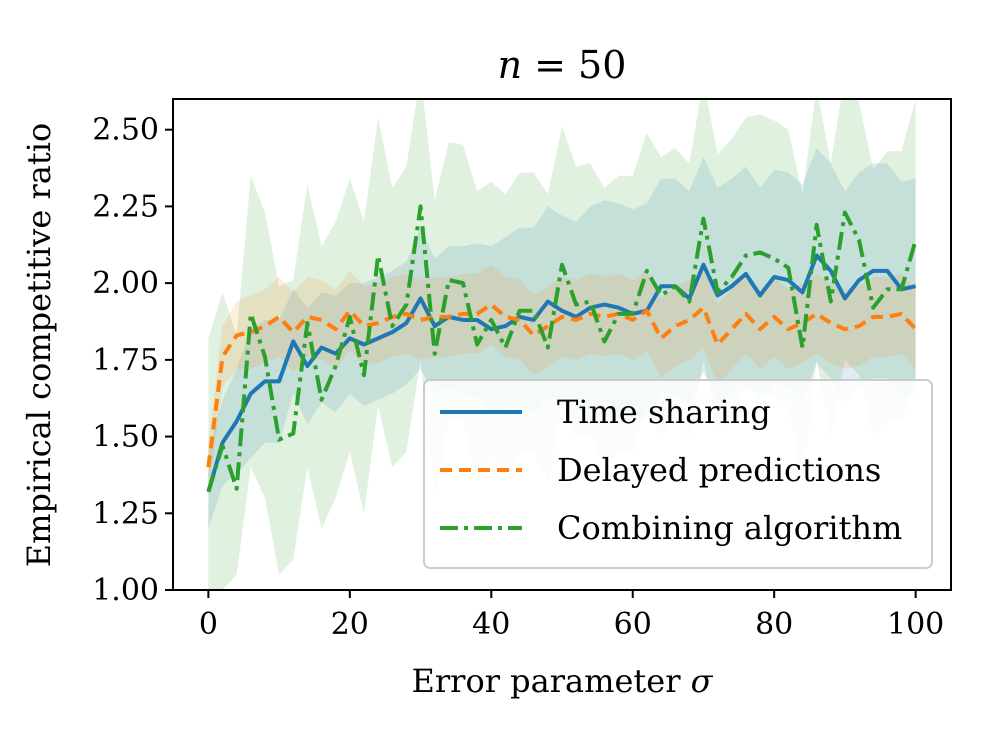 The image size is (997, 747). I want to click on y-tick-label: 2.00, so click(125, 283).